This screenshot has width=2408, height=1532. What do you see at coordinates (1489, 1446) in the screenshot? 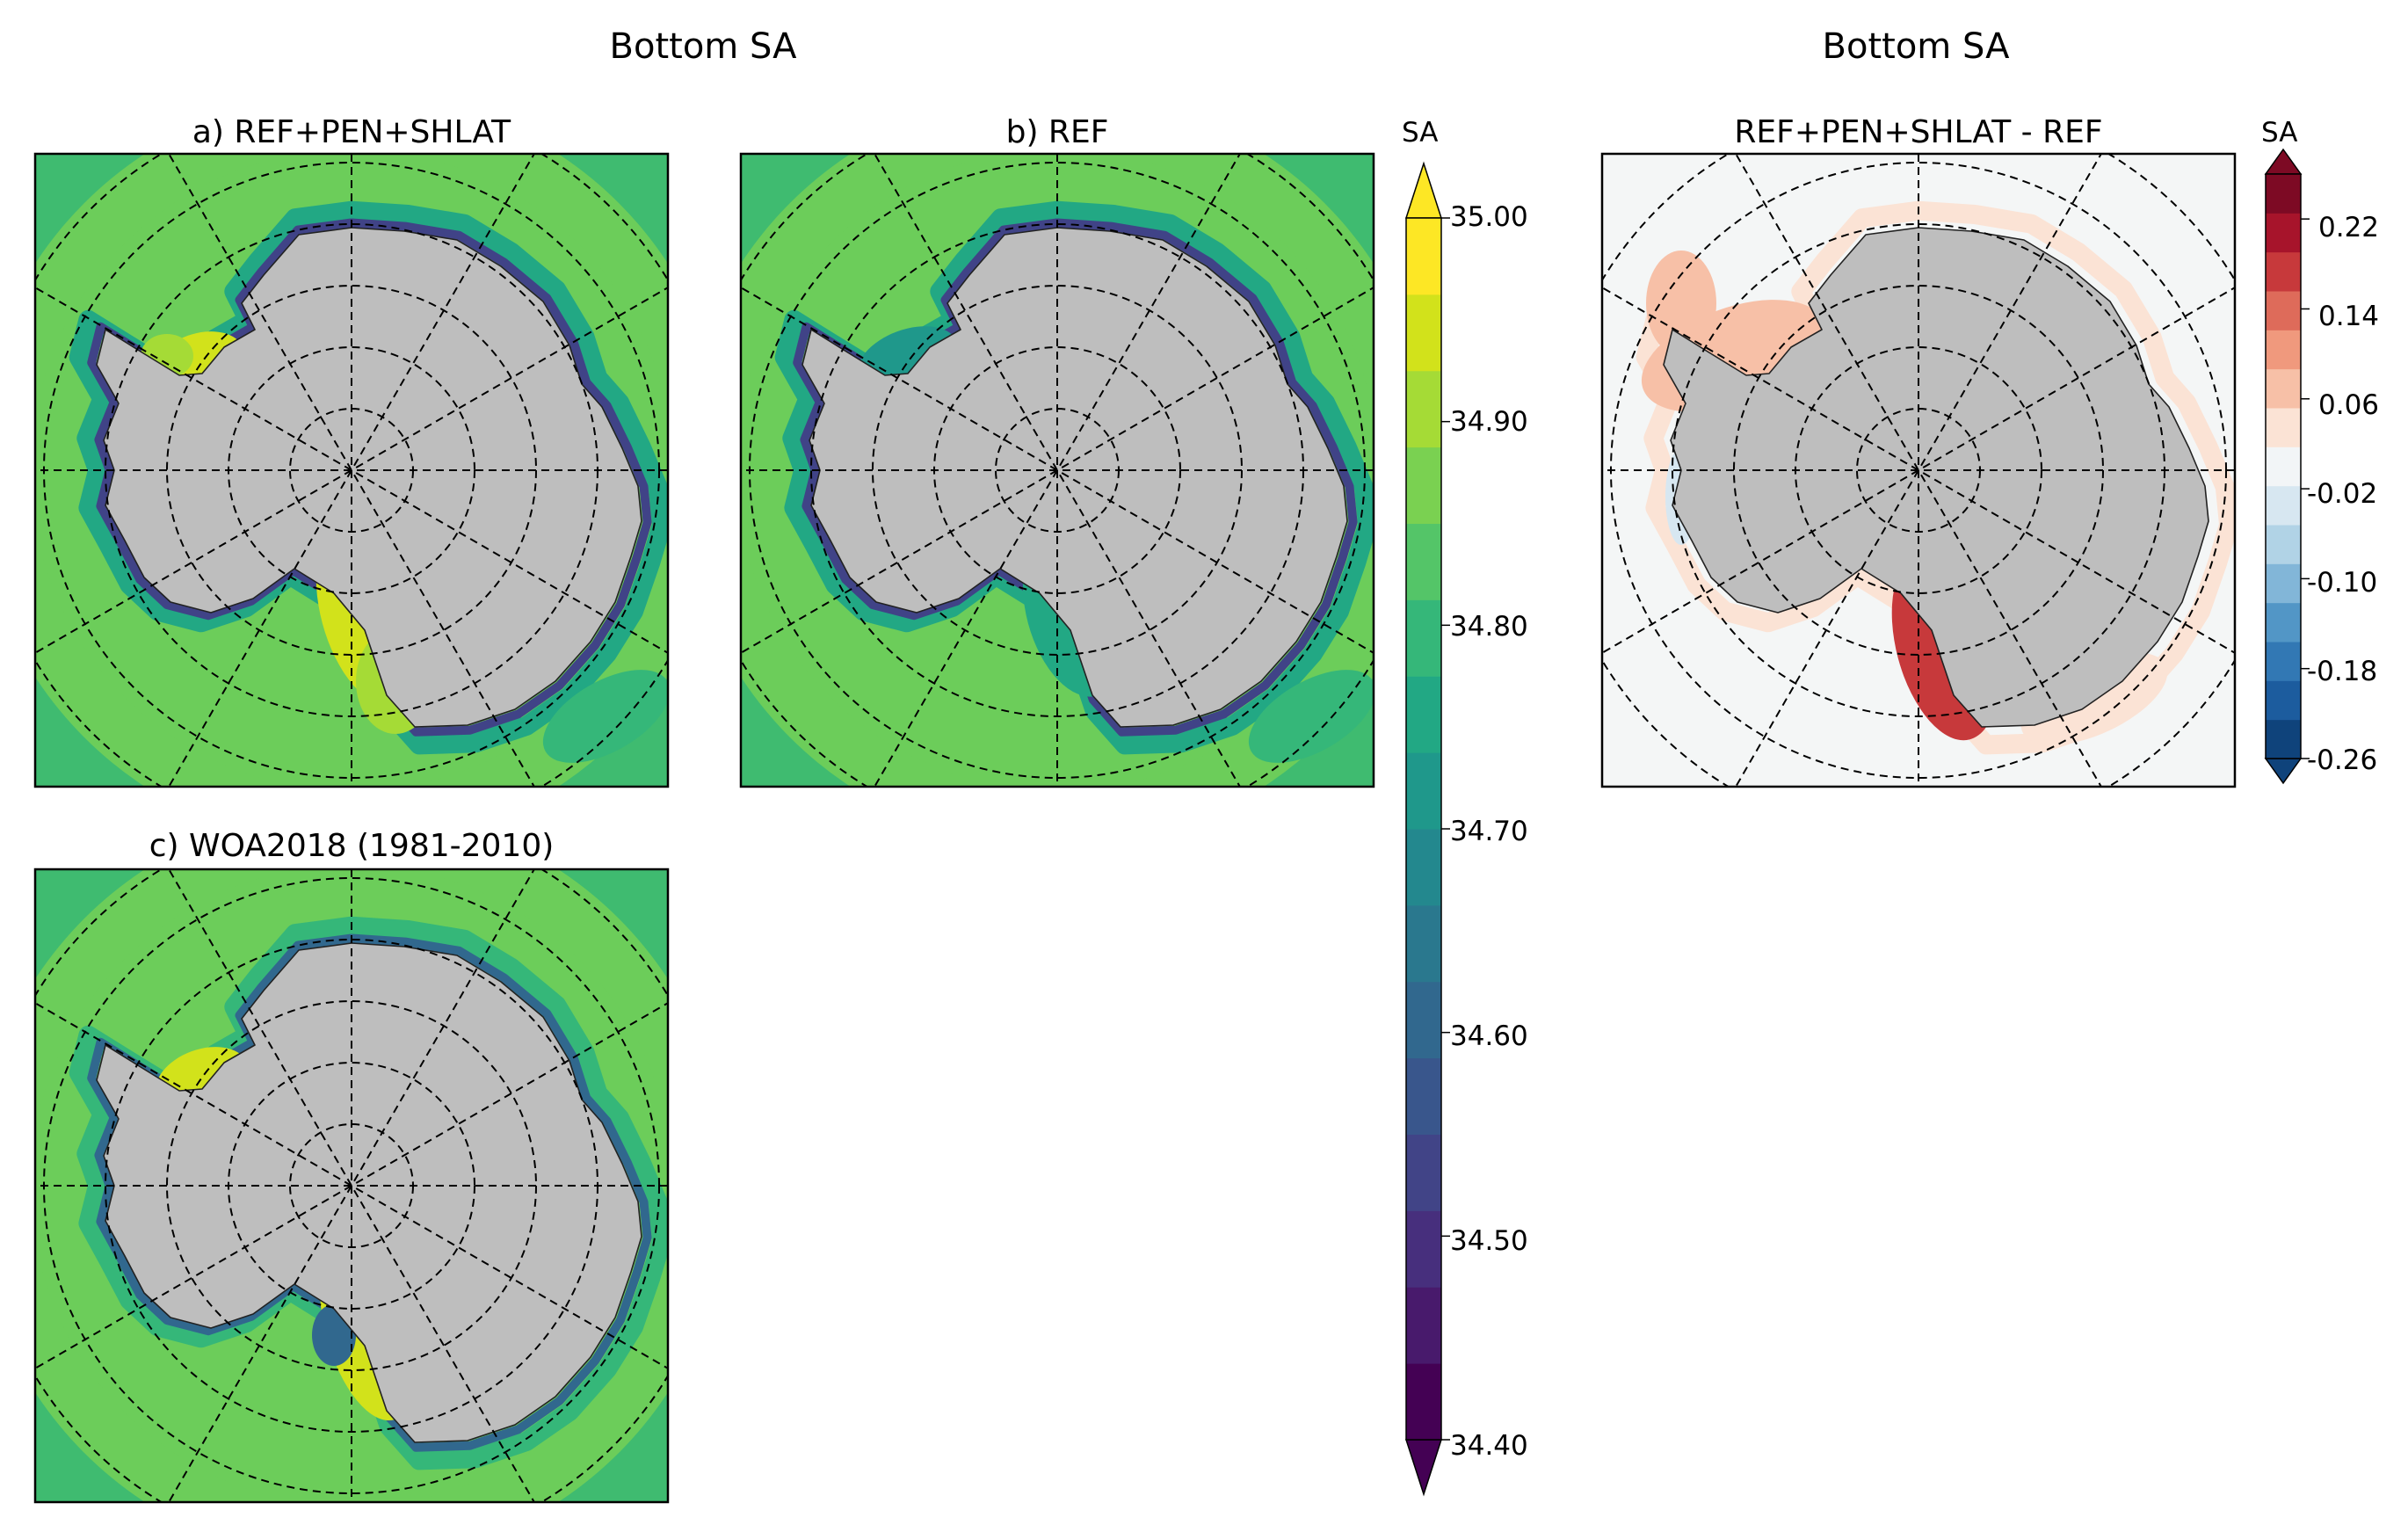
I see `colorbar-sa-tick: 34.40` at bounding box center [1489, 1446].